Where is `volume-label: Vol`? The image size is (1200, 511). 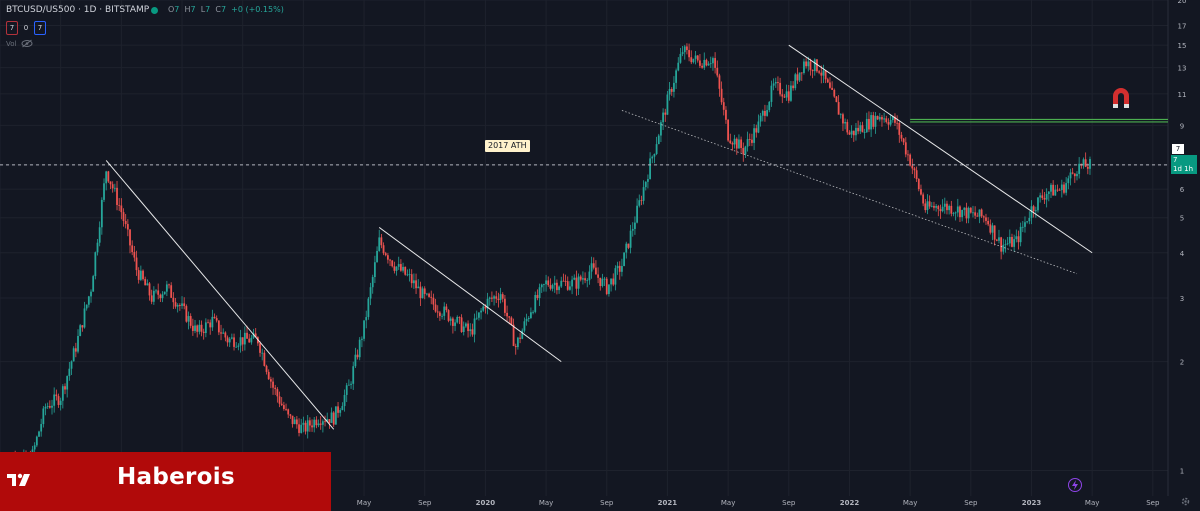
volume-label: Vol is located at coordinates (11, 44).